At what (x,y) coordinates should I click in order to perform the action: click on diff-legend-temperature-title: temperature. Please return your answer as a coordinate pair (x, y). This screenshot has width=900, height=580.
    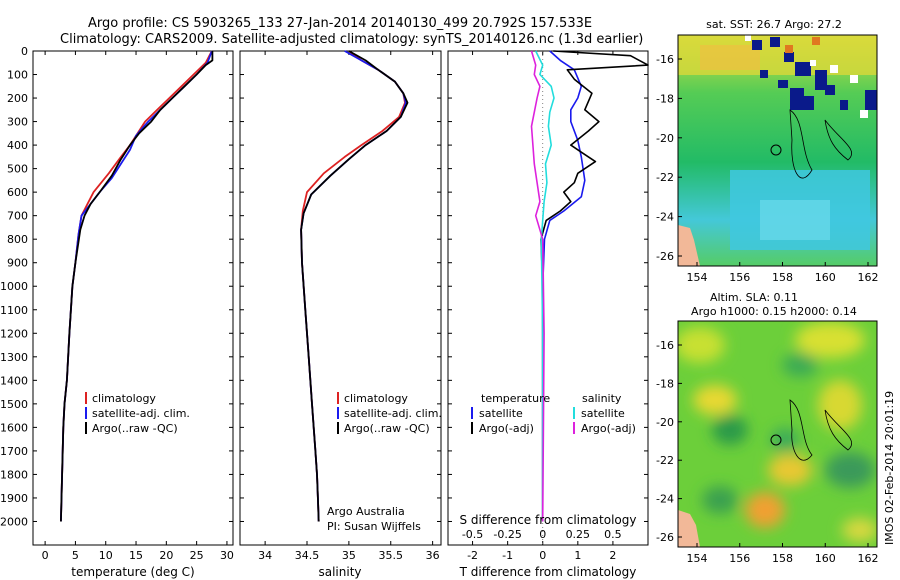
    Looking at the image, I should click on (515, 398).